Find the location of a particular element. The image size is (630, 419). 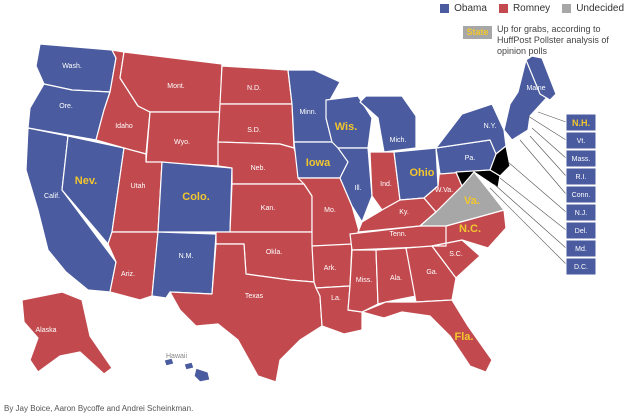

label-or: Ore. is located at coordinates (66, 106).